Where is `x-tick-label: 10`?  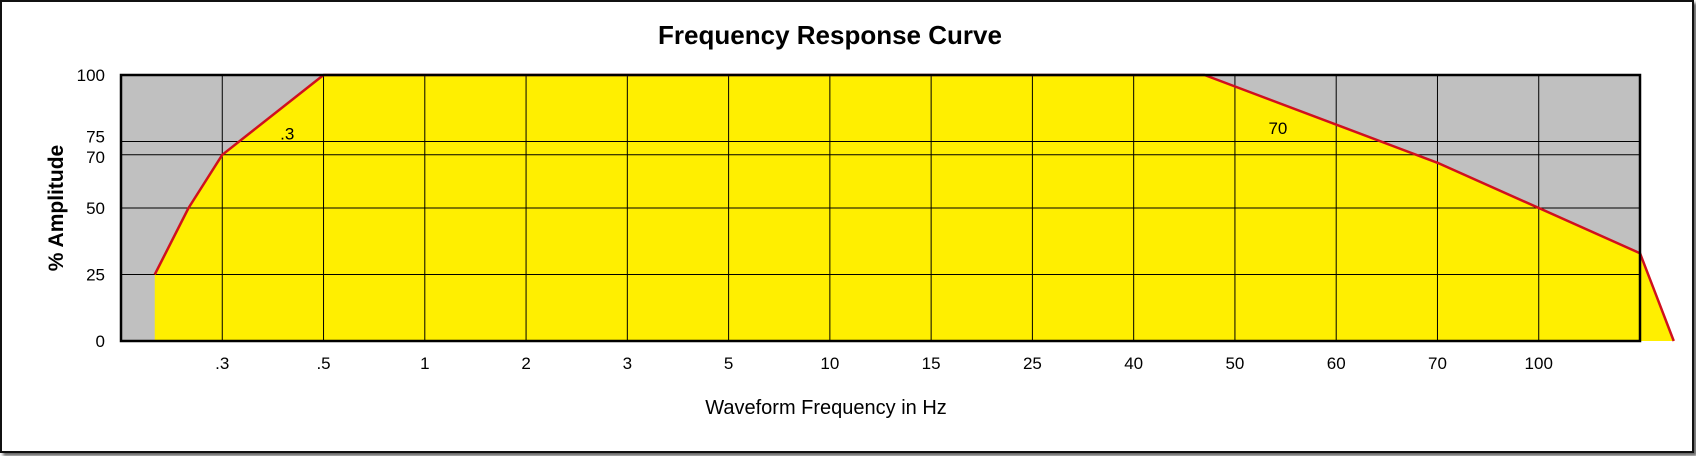 x-tick-label: 10 is located at coordinates (829, 363).